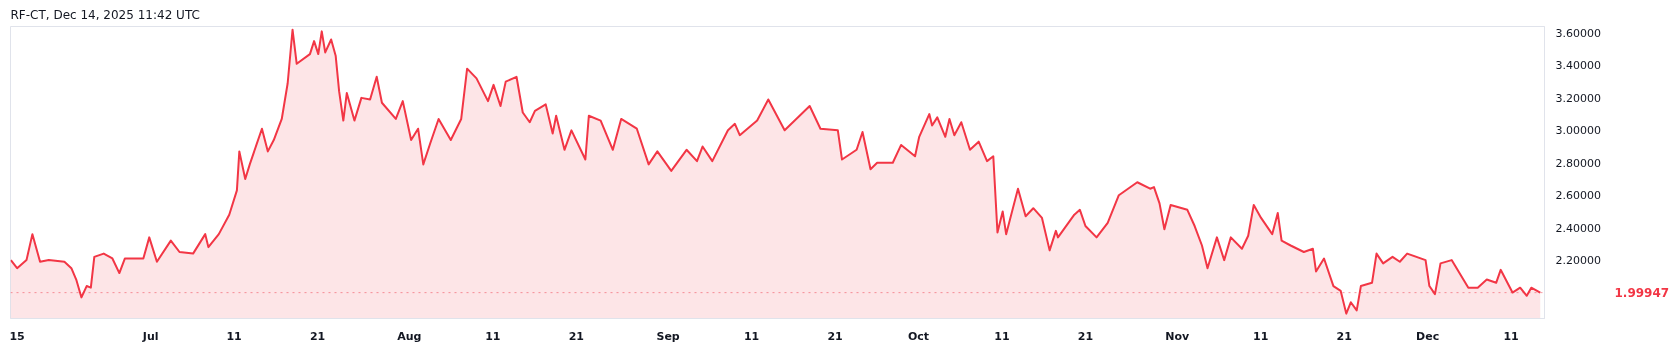  I want to click on x-tick-label: Nov, so click(1178, 336).